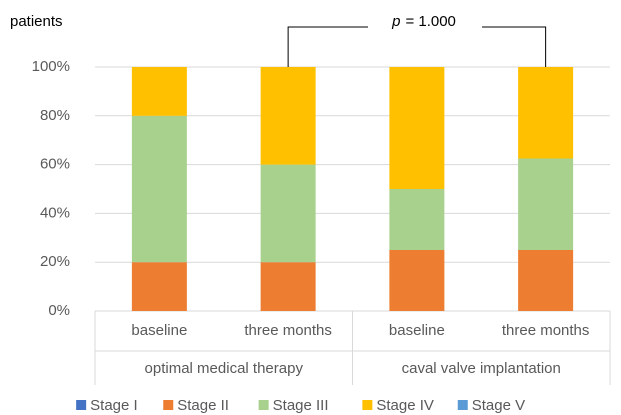 The width and height of the screenshot is (621, 415). Describe the element at coordinates (395, 21) in the screenshot. I see `annotation-symbol: p` at that location.